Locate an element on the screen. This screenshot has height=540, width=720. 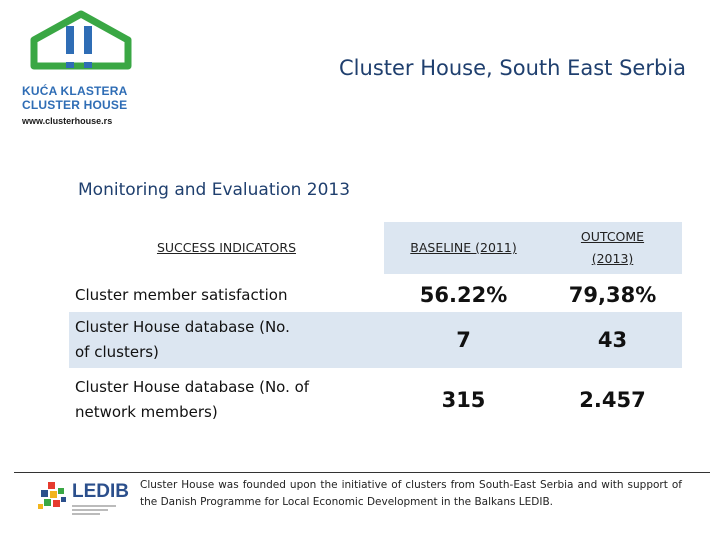
ledib-wordmark: LEDIB is located at coordinates (100, 491).